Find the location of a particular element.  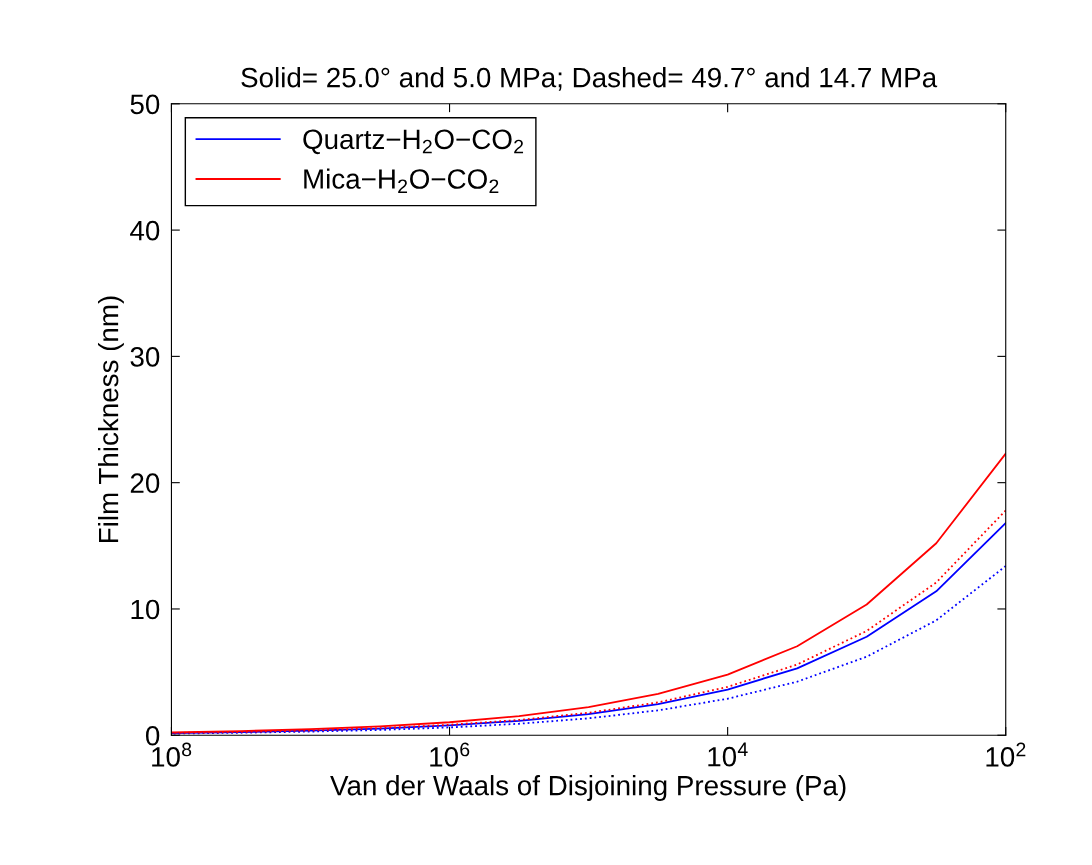

y-tick-label: 50 is located at coordinates (145, 104).